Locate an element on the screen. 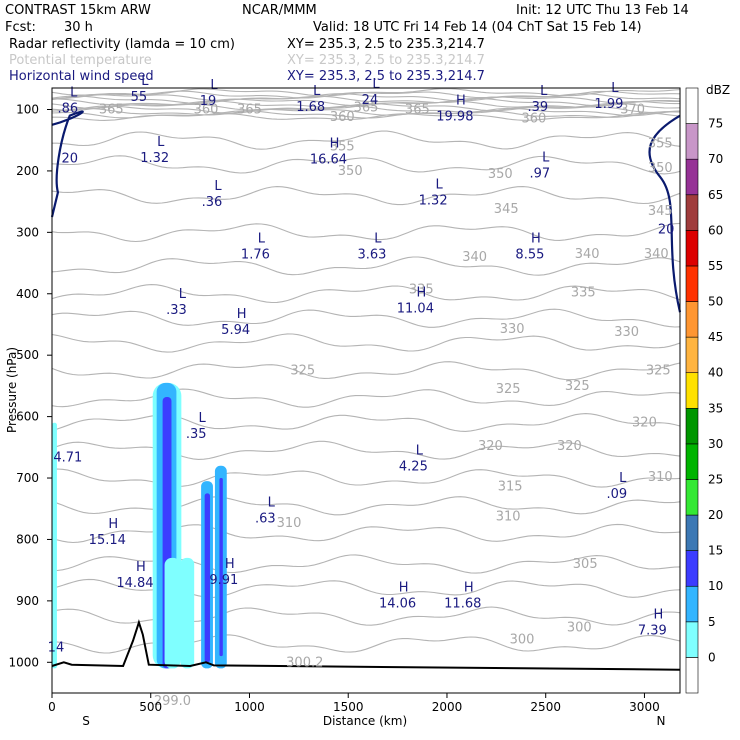  model-title: CONTRAST 15km ARW is located at coordinates (78, 10).